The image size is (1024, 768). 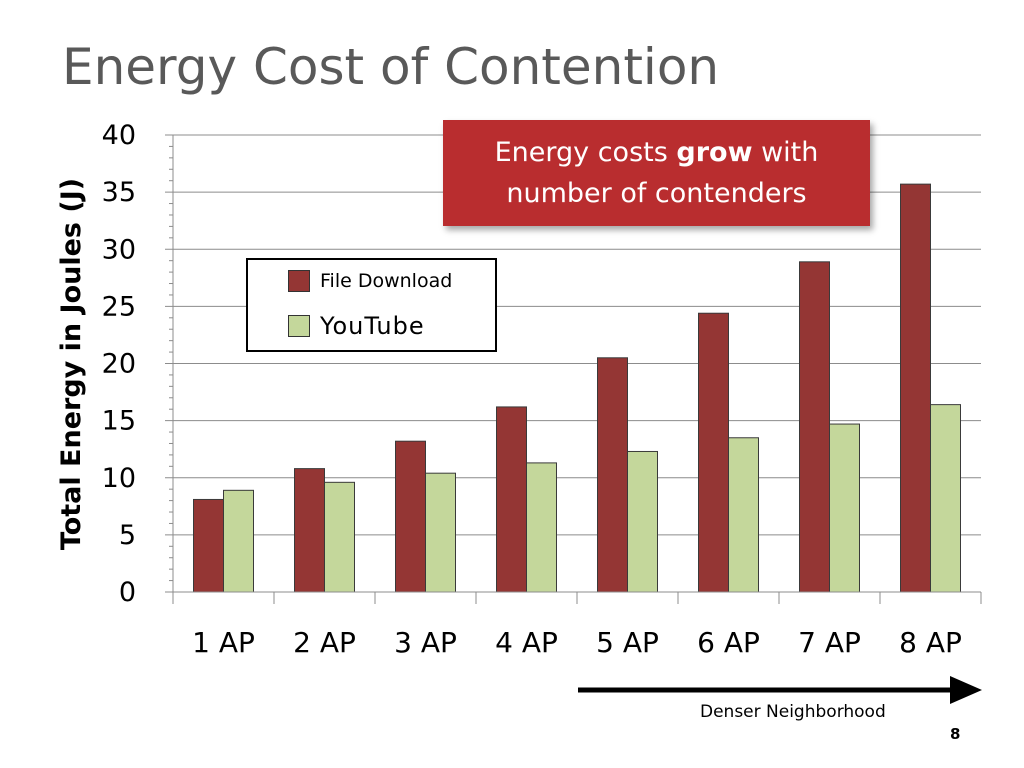 I want to click on callout-text-bold: grow, so click(x=714, y=152).